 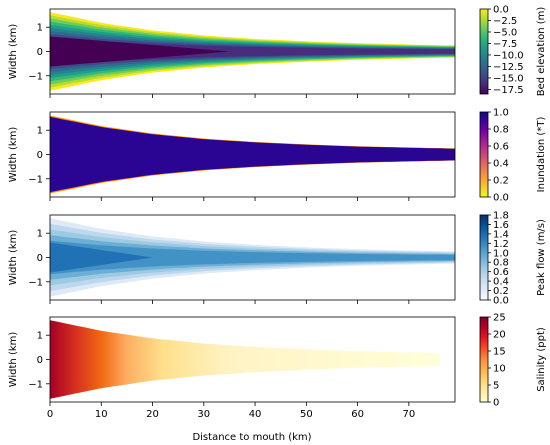 What do you see at coordinates (505, 32) in the screenshot?
I see `colorbar-tick-label: −5.0` at bounding box center [505, 32].